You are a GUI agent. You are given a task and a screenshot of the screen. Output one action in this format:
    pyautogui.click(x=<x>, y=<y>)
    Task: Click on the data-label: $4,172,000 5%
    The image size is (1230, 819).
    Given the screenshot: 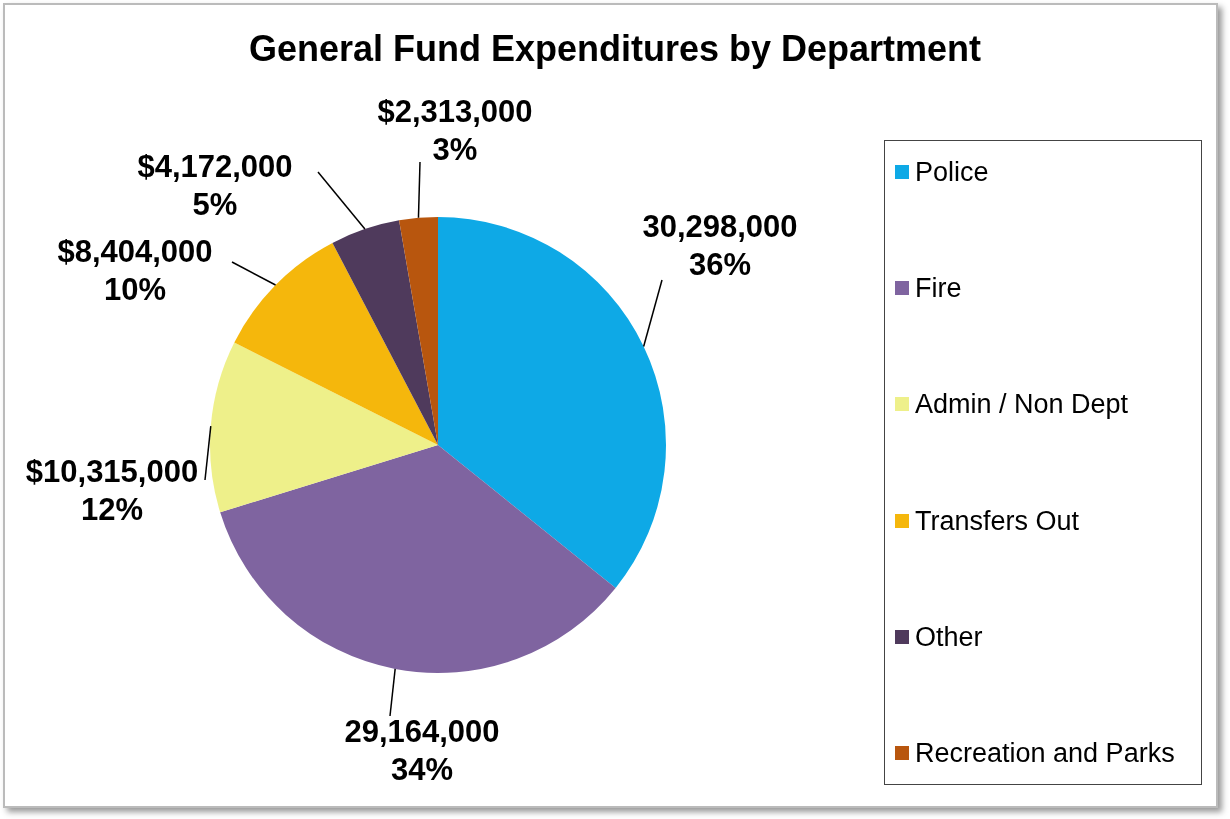 What is the action you would take?
    pyautogui.click(x=215, y=185)
    